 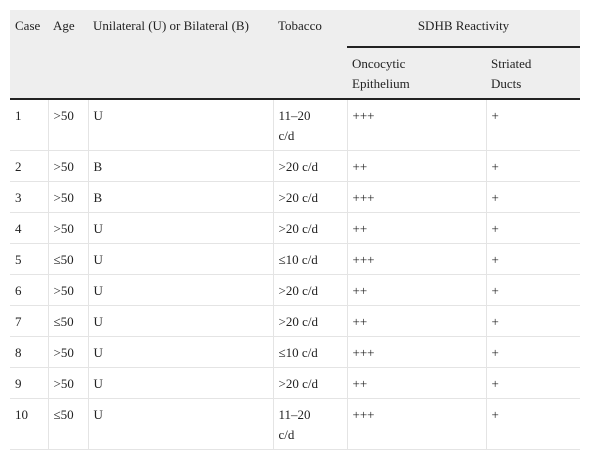 What do you see at coordinates (360, 383) in the screenshot?
I see `cell-text: ++` at bounding box center [360, 383].